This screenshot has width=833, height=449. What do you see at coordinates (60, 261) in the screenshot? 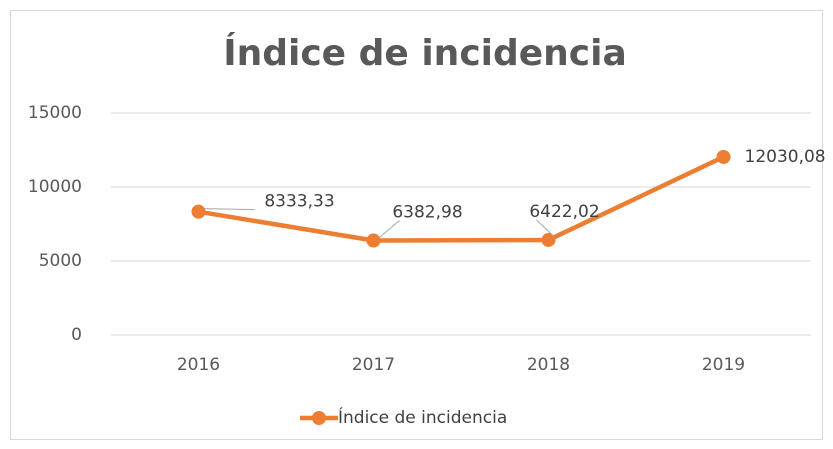
I see `y-tick-label: 5000` at bounding box center [60, 261].